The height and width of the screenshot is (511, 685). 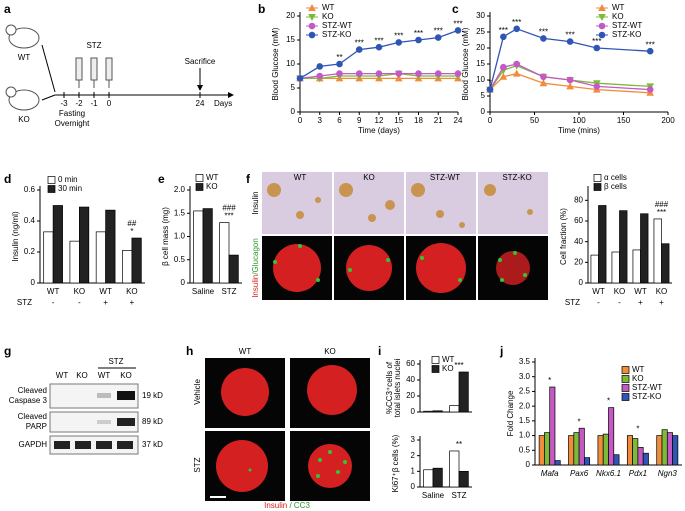 I want to click on panel-letter: g, so click(x=7, y=351).